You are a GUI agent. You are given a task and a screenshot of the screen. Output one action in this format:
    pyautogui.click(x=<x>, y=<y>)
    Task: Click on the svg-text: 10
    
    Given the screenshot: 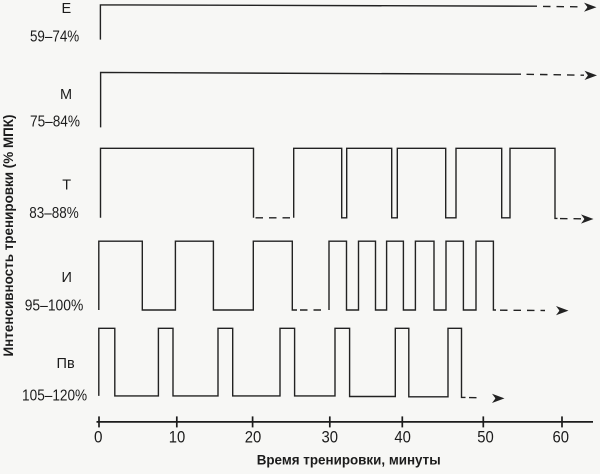 What is the action you would take?
    pyautogui.click(x=177, y=438)
    